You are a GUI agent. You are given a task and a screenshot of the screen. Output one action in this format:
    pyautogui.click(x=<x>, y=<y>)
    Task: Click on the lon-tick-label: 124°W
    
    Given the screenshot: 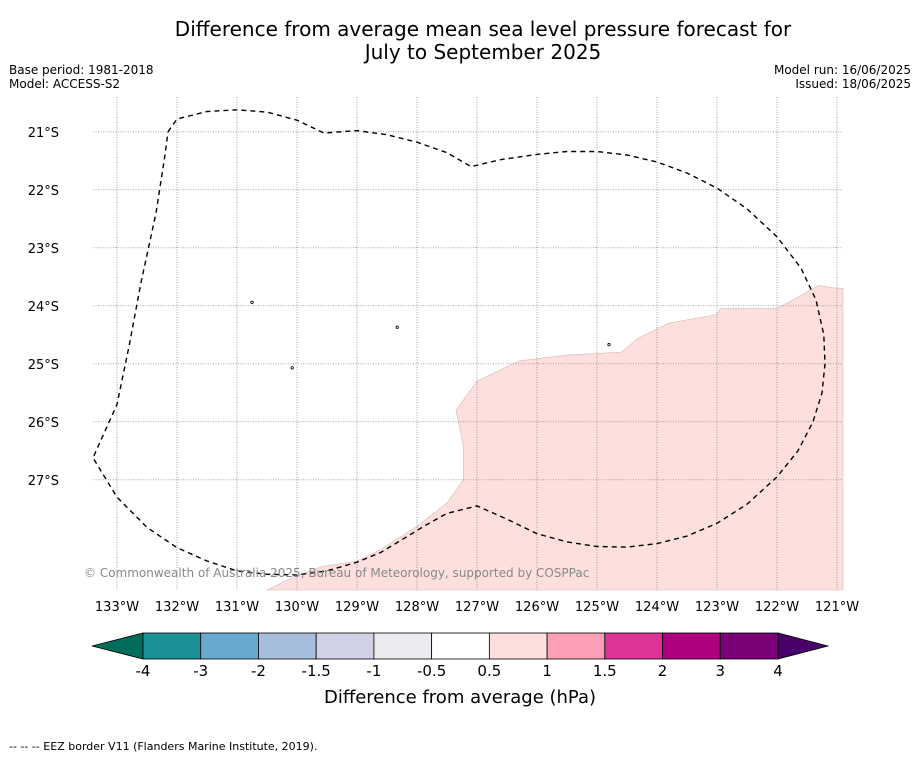 What is the action you would take?
    pyautogui.click(x=657, y=607)
    